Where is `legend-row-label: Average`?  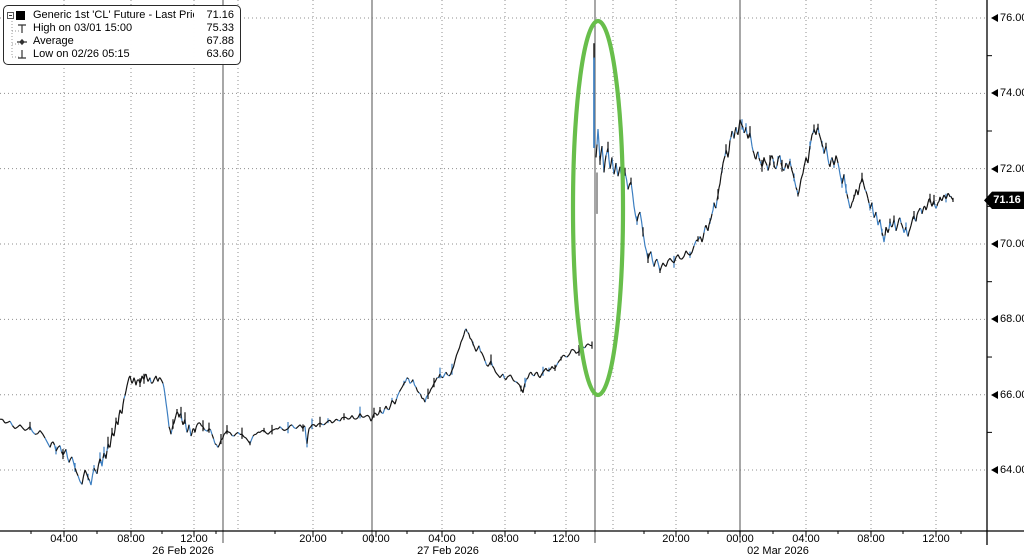 legend-row-label: Average is located at coordinates (53, 41).